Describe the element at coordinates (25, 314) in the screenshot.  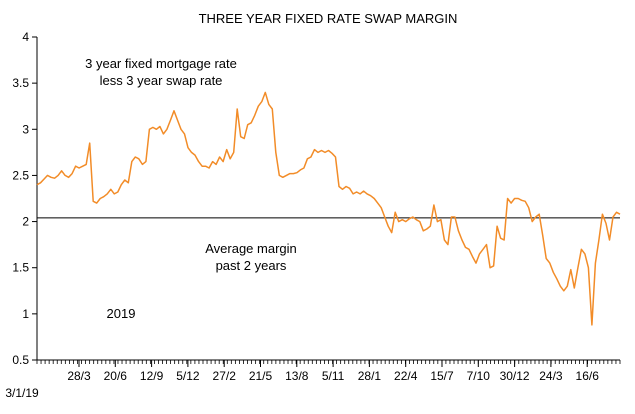
I see `y-tick-label: 1` at that location.